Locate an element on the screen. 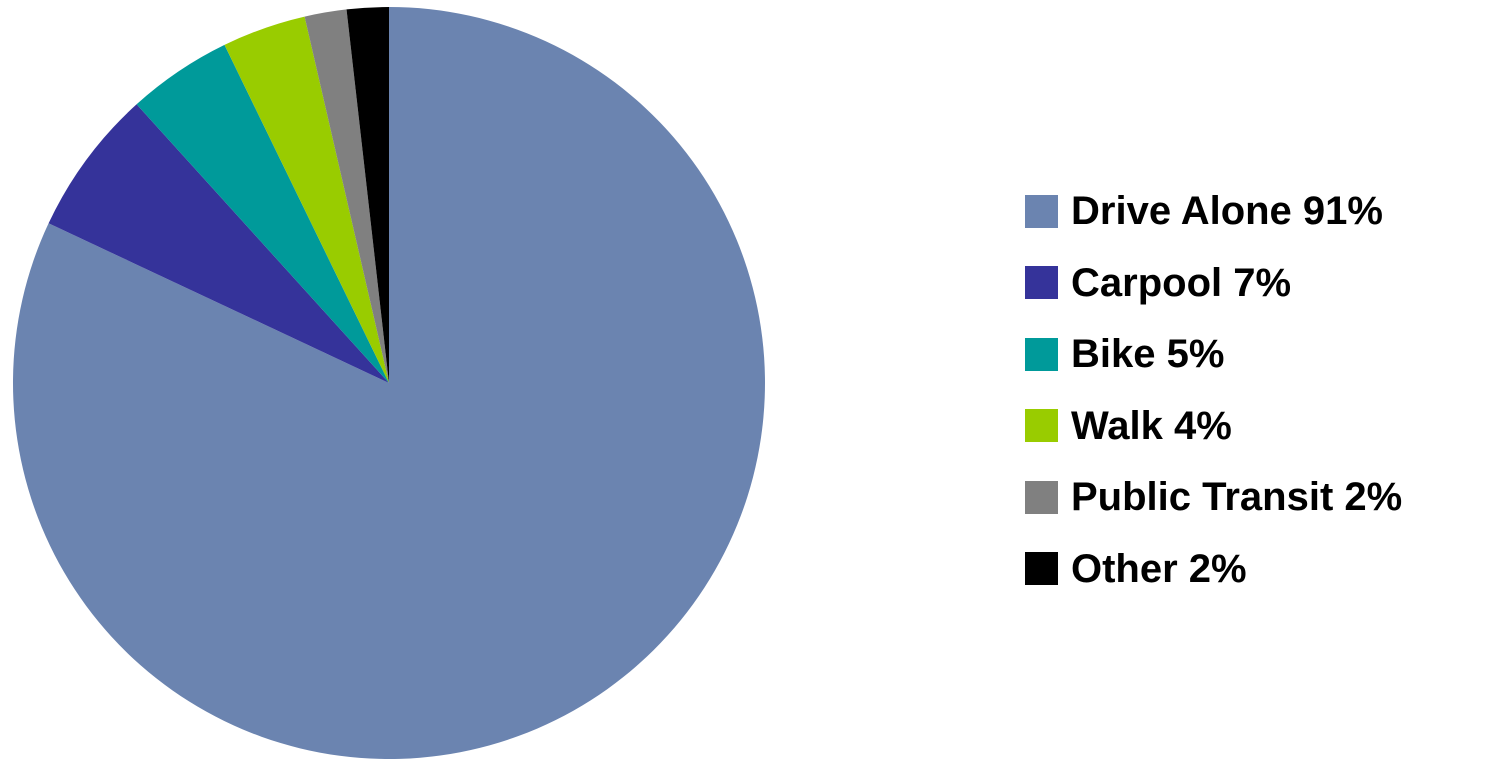  pie-slice-bike is located at coordinates (262, 214).